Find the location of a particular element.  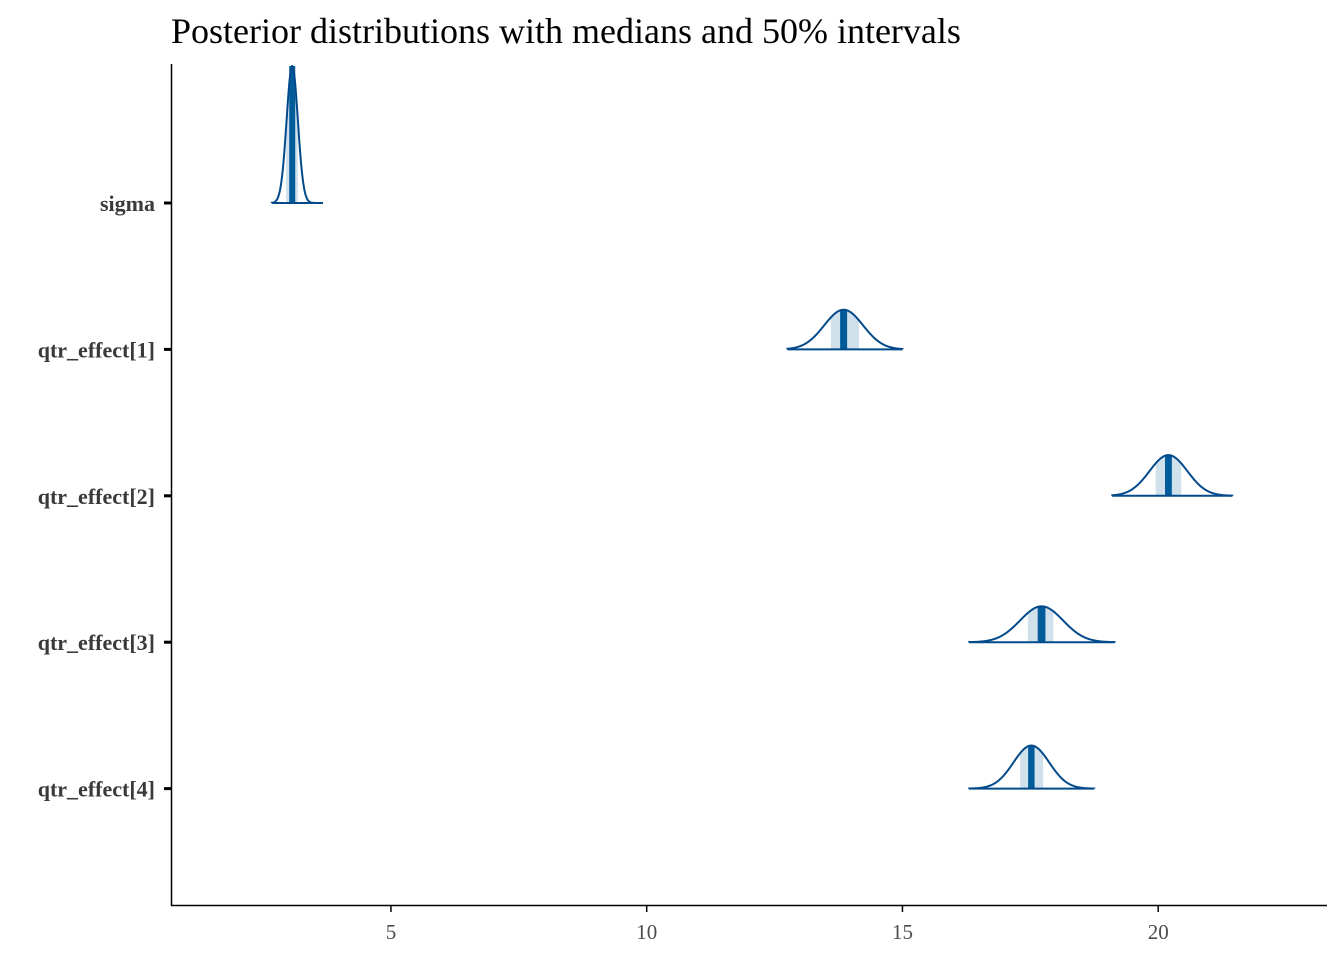

y-tick-label: qtr_effect[4] is located at coordinates (96, 789).